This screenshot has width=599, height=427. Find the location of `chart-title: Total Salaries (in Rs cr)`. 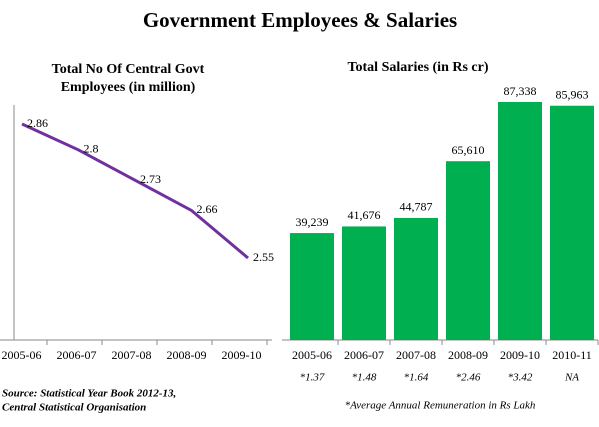

chart-title: Total Salaries (in Rs cr) is located at coordinates (417, 67).